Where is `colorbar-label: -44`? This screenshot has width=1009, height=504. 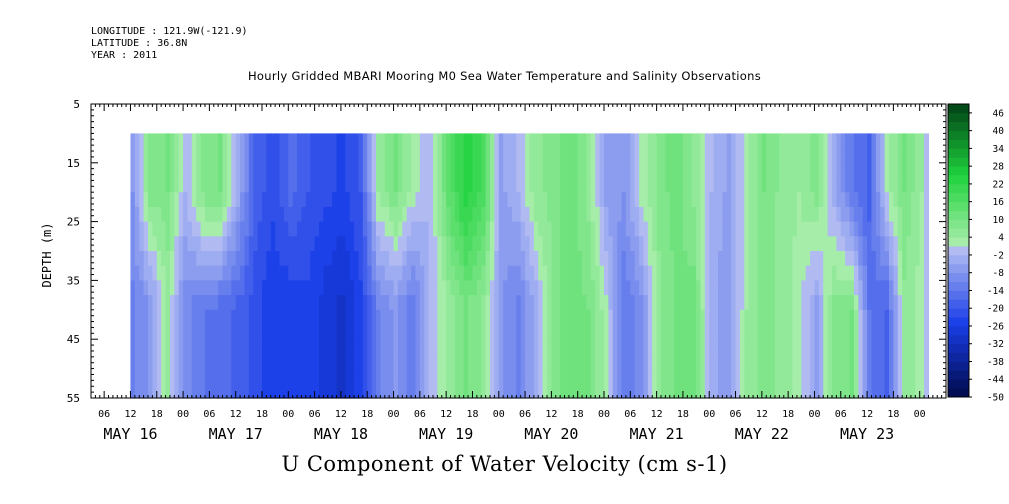 colorbar-label: -44 is located at coordinates (995, 380).